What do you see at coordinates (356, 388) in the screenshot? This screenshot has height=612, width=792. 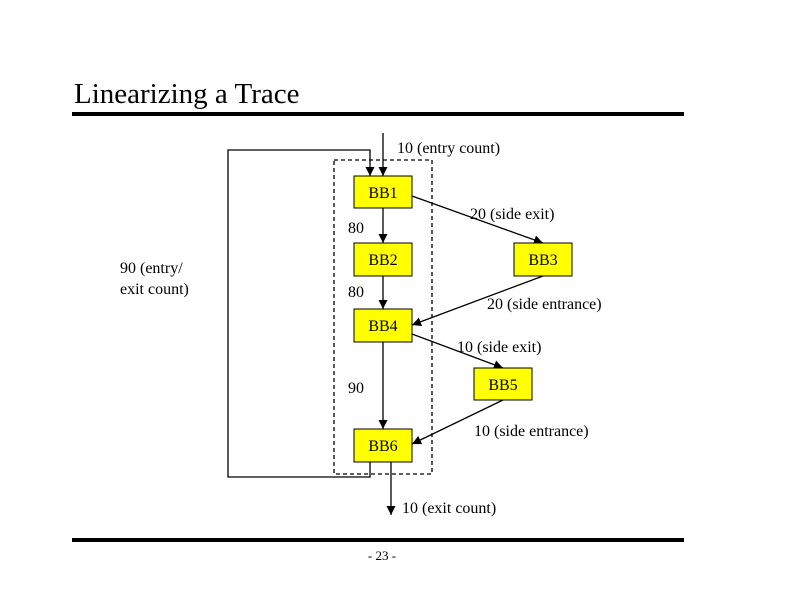 I see `edge-label: 90` at bounding box center [356, 388].